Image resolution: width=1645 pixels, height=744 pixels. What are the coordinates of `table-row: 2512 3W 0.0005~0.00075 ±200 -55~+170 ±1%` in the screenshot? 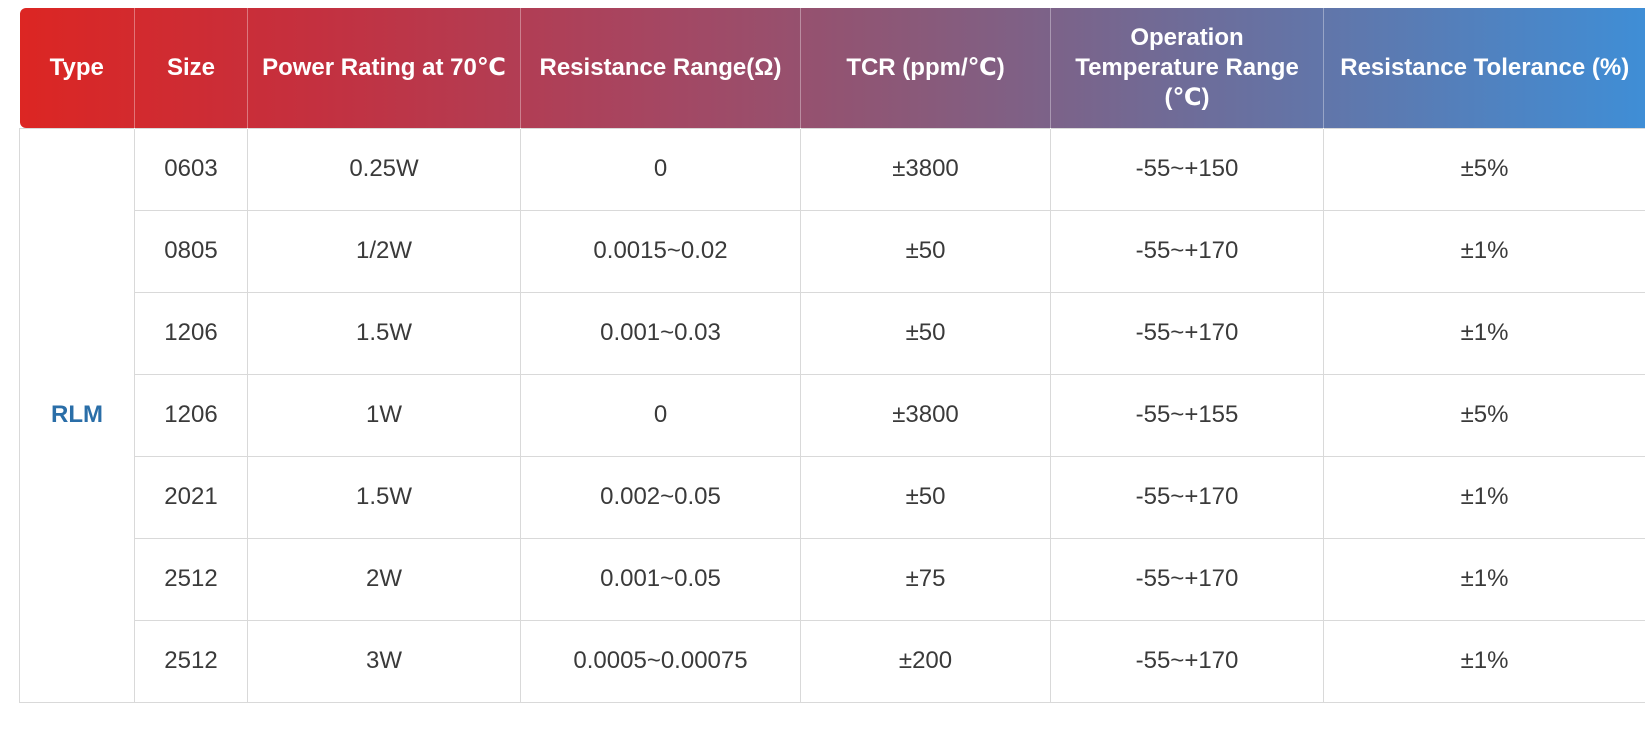 It's located at (832, 661).